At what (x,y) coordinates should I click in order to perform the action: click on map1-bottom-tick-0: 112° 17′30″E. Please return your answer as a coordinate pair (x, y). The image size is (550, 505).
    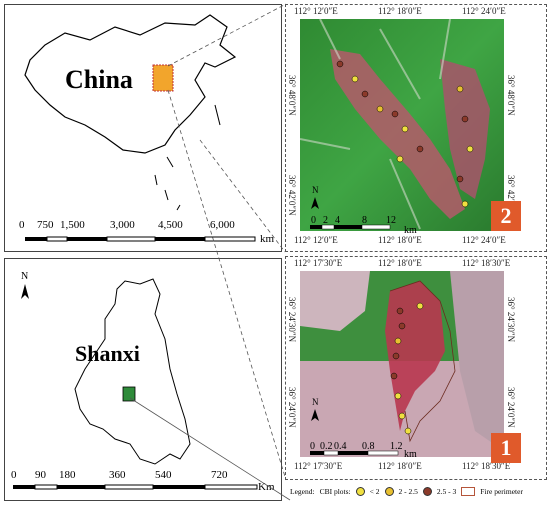
    Looking at the image, I should click on (318, 466).